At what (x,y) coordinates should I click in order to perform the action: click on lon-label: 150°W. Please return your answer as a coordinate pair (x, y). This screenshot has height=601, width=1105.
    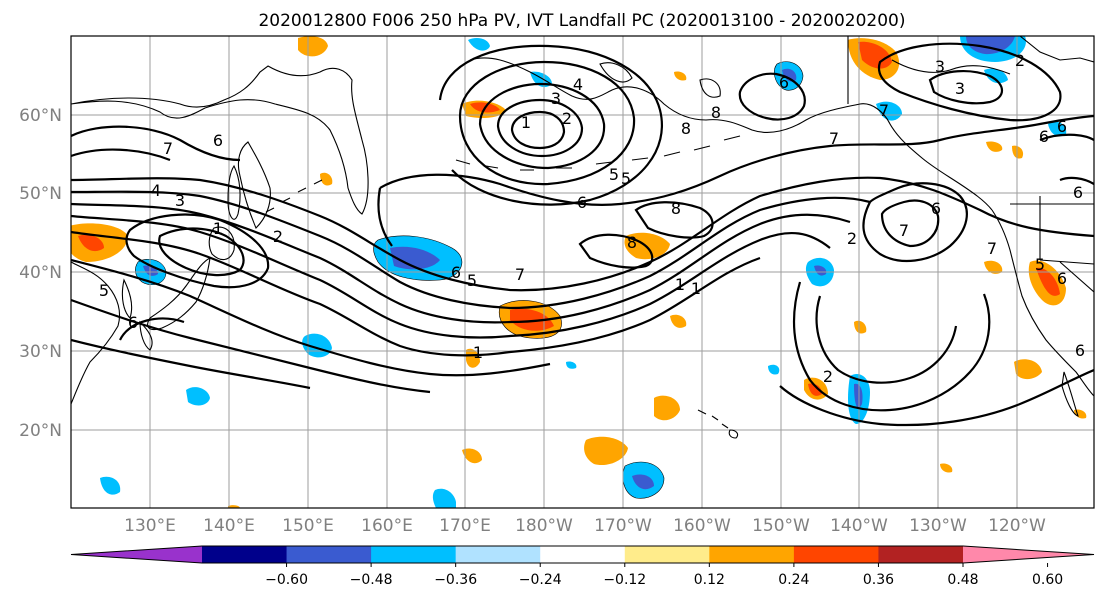
    Looking at the image, I should click on (781, 526).